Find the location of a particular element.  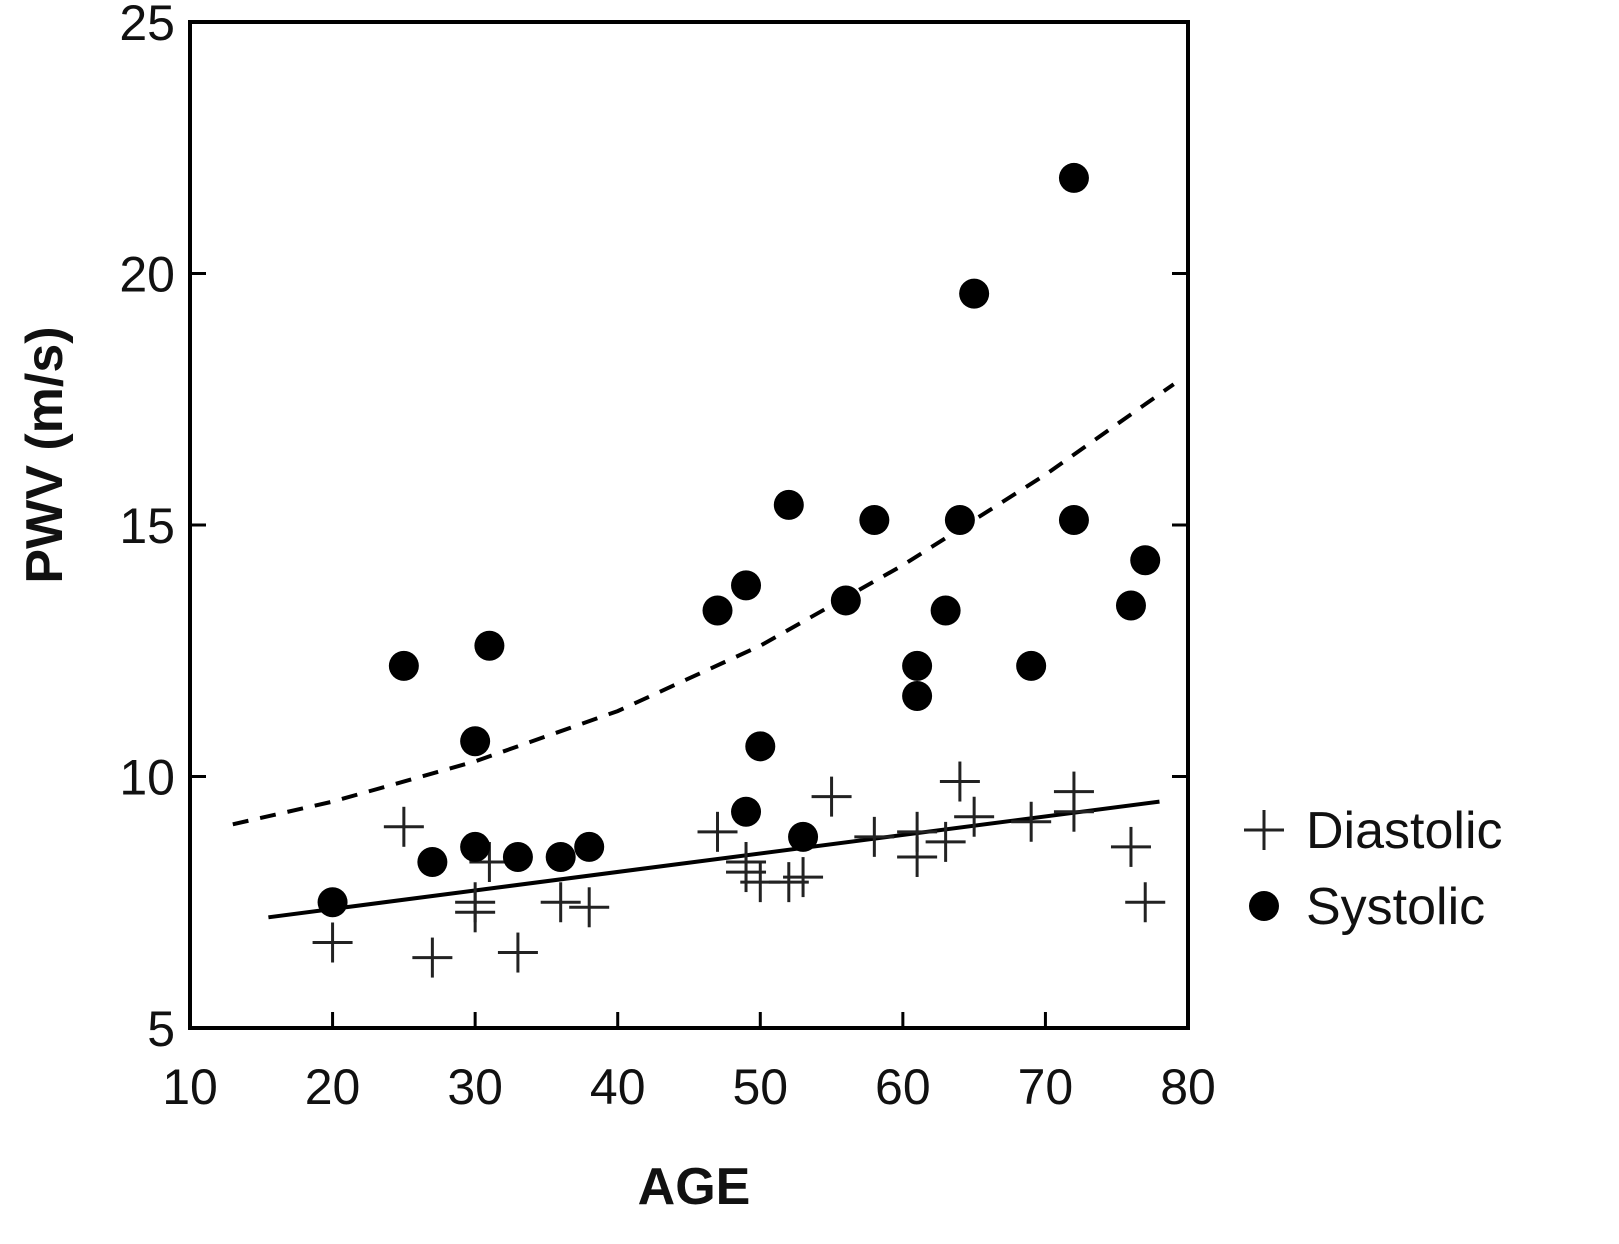

y-tick-label: 5 is located at coordinates (161, 1029).